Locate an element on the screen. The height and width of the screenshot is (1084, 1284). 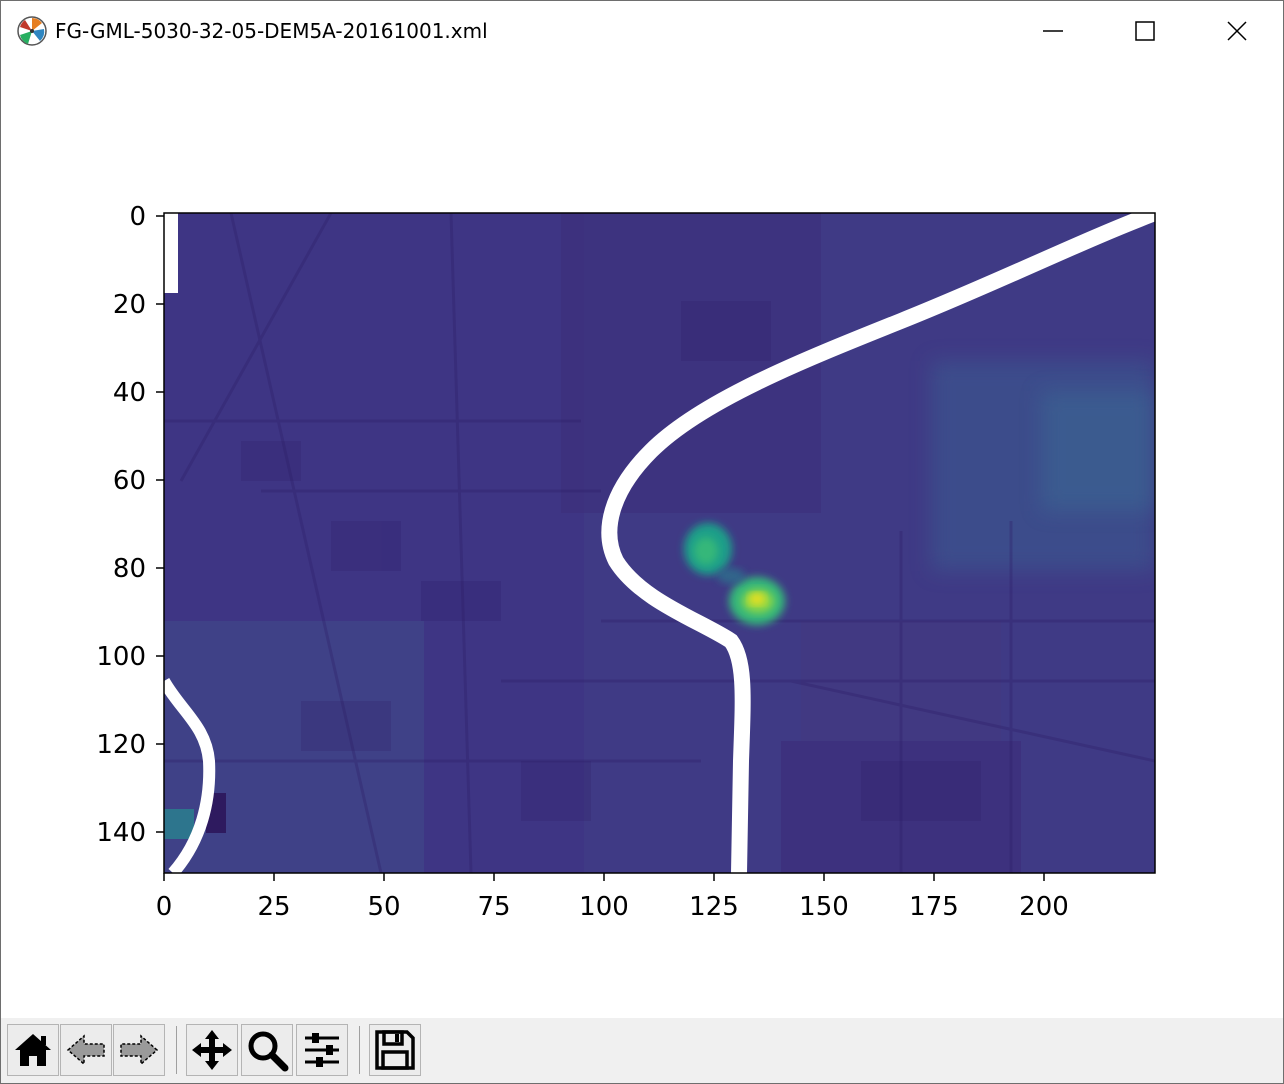
maximize-icon is located at coordinates (1145, 31).